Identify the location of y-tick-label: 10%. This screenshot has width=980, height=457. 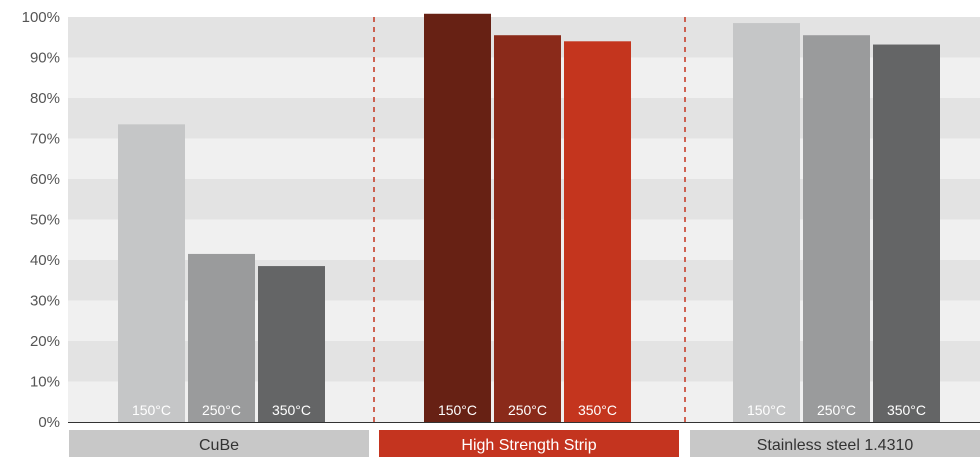
(45, 382).